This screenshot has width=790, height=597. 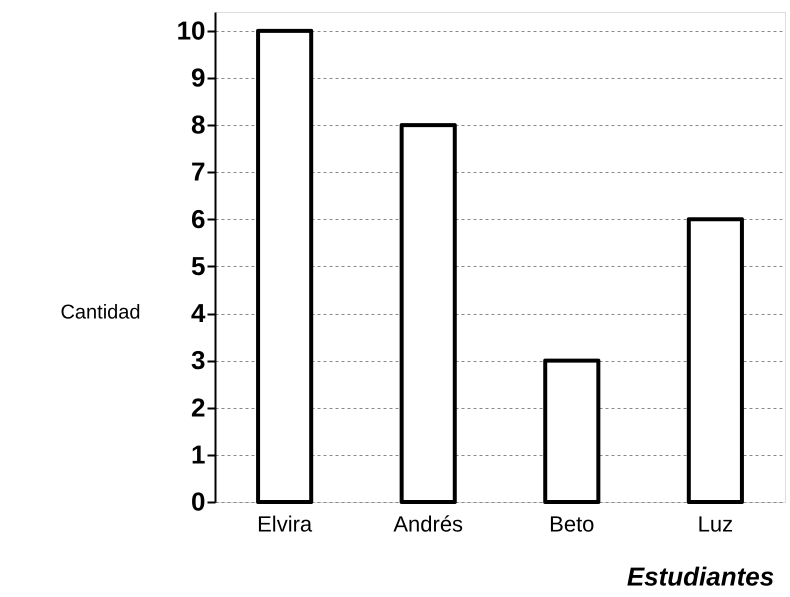 I want to click on y-tick-label: 10, so click(x=191, y=30).